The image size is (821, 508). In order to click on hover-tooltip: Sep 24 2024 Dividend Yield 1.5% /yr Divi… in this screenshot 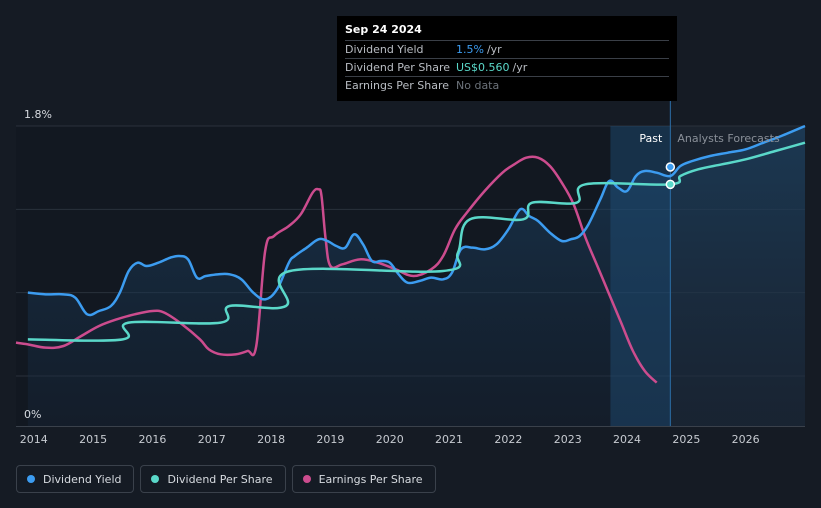, I will do `click(507, 58)`.